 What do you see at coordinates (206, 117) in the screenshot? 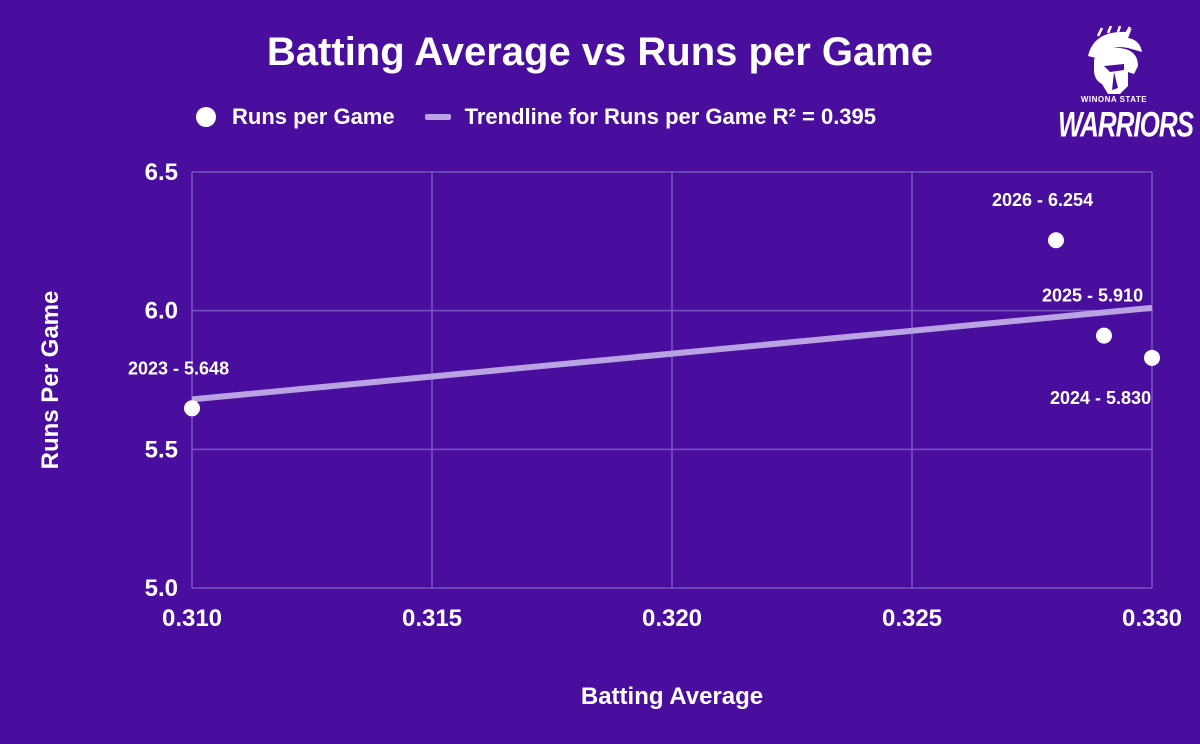
I see `legend-marker-runs-per-game` at bounding box center [206, 117].